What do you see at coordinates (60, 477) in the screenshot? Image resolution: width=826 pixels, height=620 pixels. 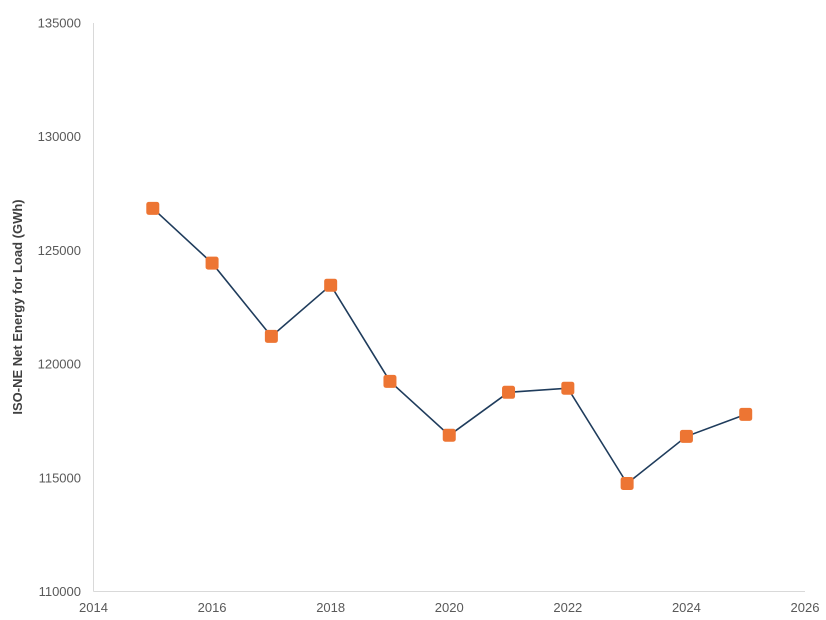 I see `y-tick-label: 115000` at bounding box center [60, 477].